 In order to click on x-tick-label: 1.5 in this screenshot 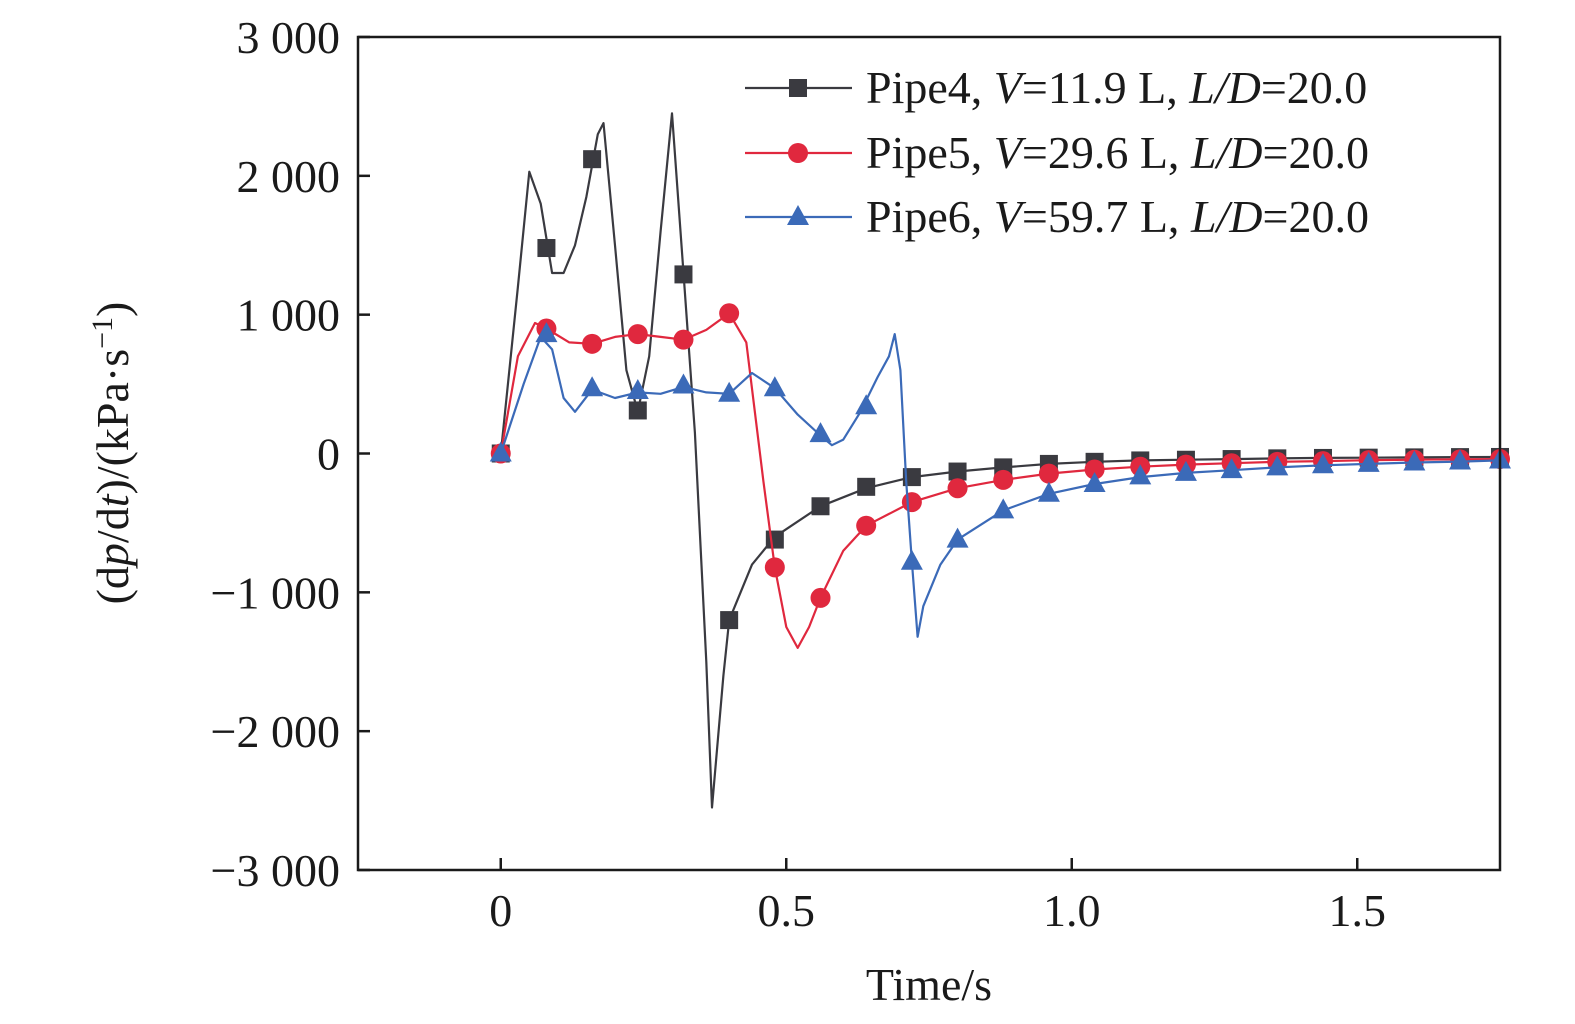, I will do `click(1358, 910)`.